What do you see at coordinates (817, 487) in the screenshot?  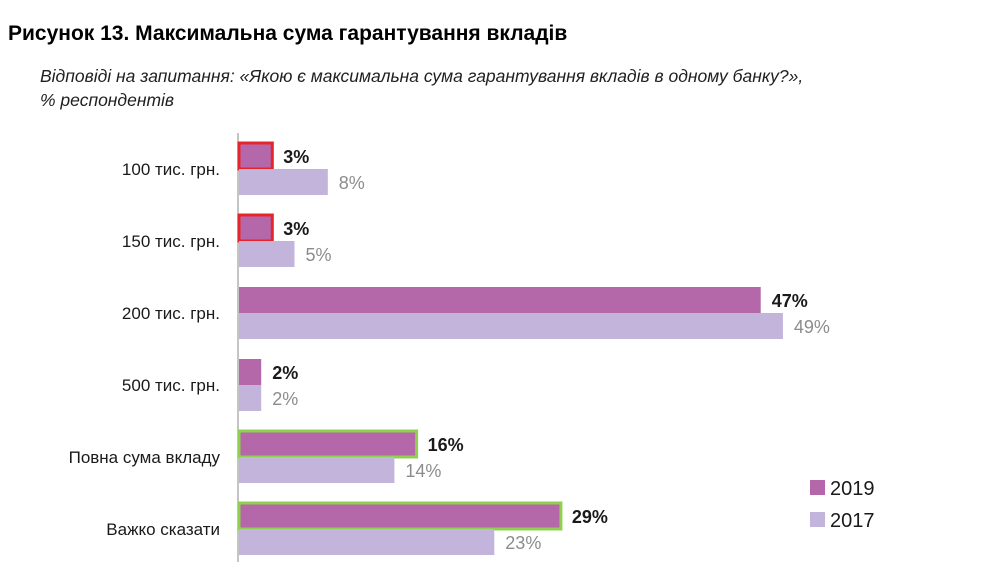 I see `legend-swatch-2019` at bounding box center [817, 487].